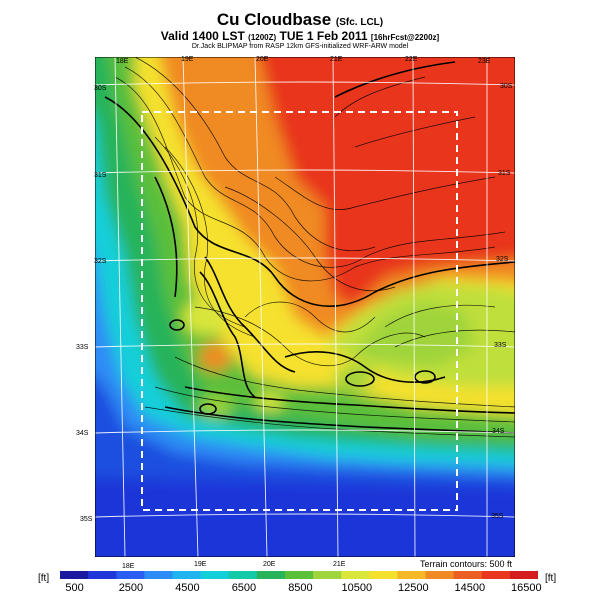 This screenshot has width=600, height=600. Describe the element at coordinates (551, 578) in the screenshot. I see `colorbar-unit-right: [ft]` at that location.